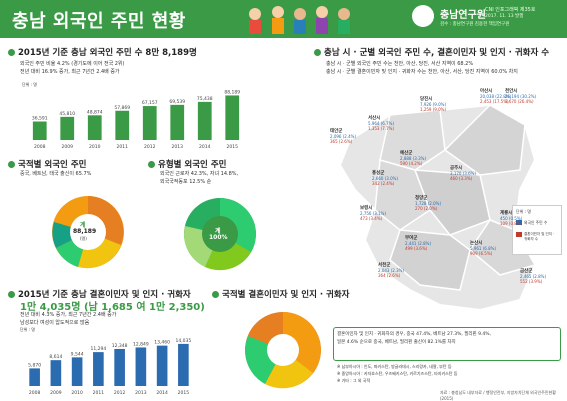  I want to click on author: 검수 : 충남연구원 김용현 책임연구원, so click(475, 24).